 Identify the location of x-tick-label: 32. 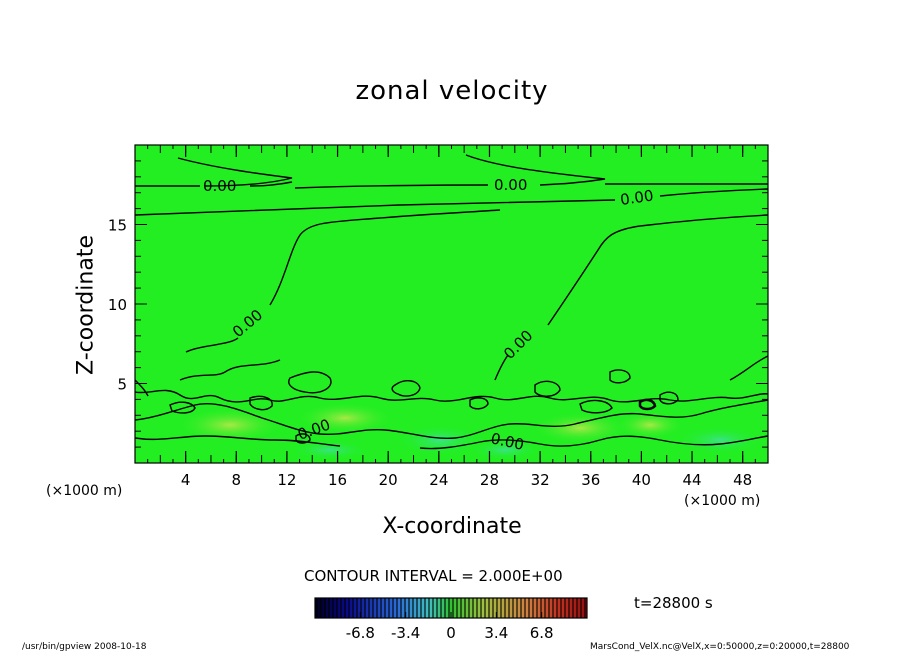
(540, 480).